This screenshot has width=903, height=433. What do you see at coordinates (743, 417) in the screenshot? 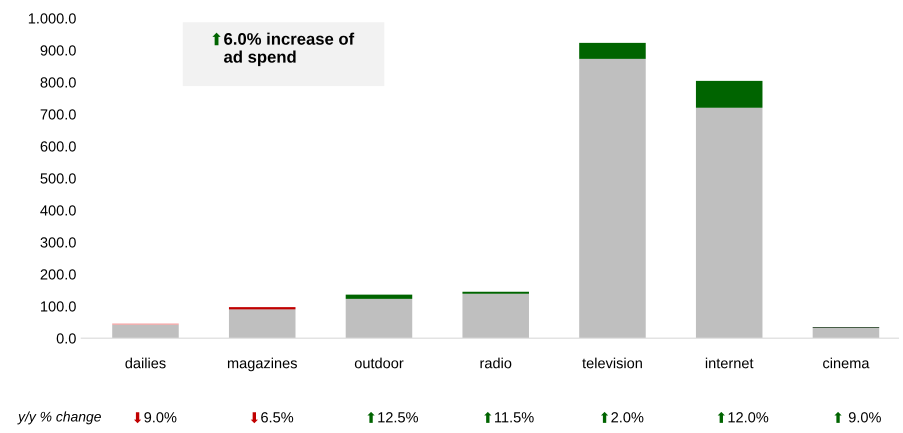
I see `text: ⬆12.0%` at bounding box center [743, 417].